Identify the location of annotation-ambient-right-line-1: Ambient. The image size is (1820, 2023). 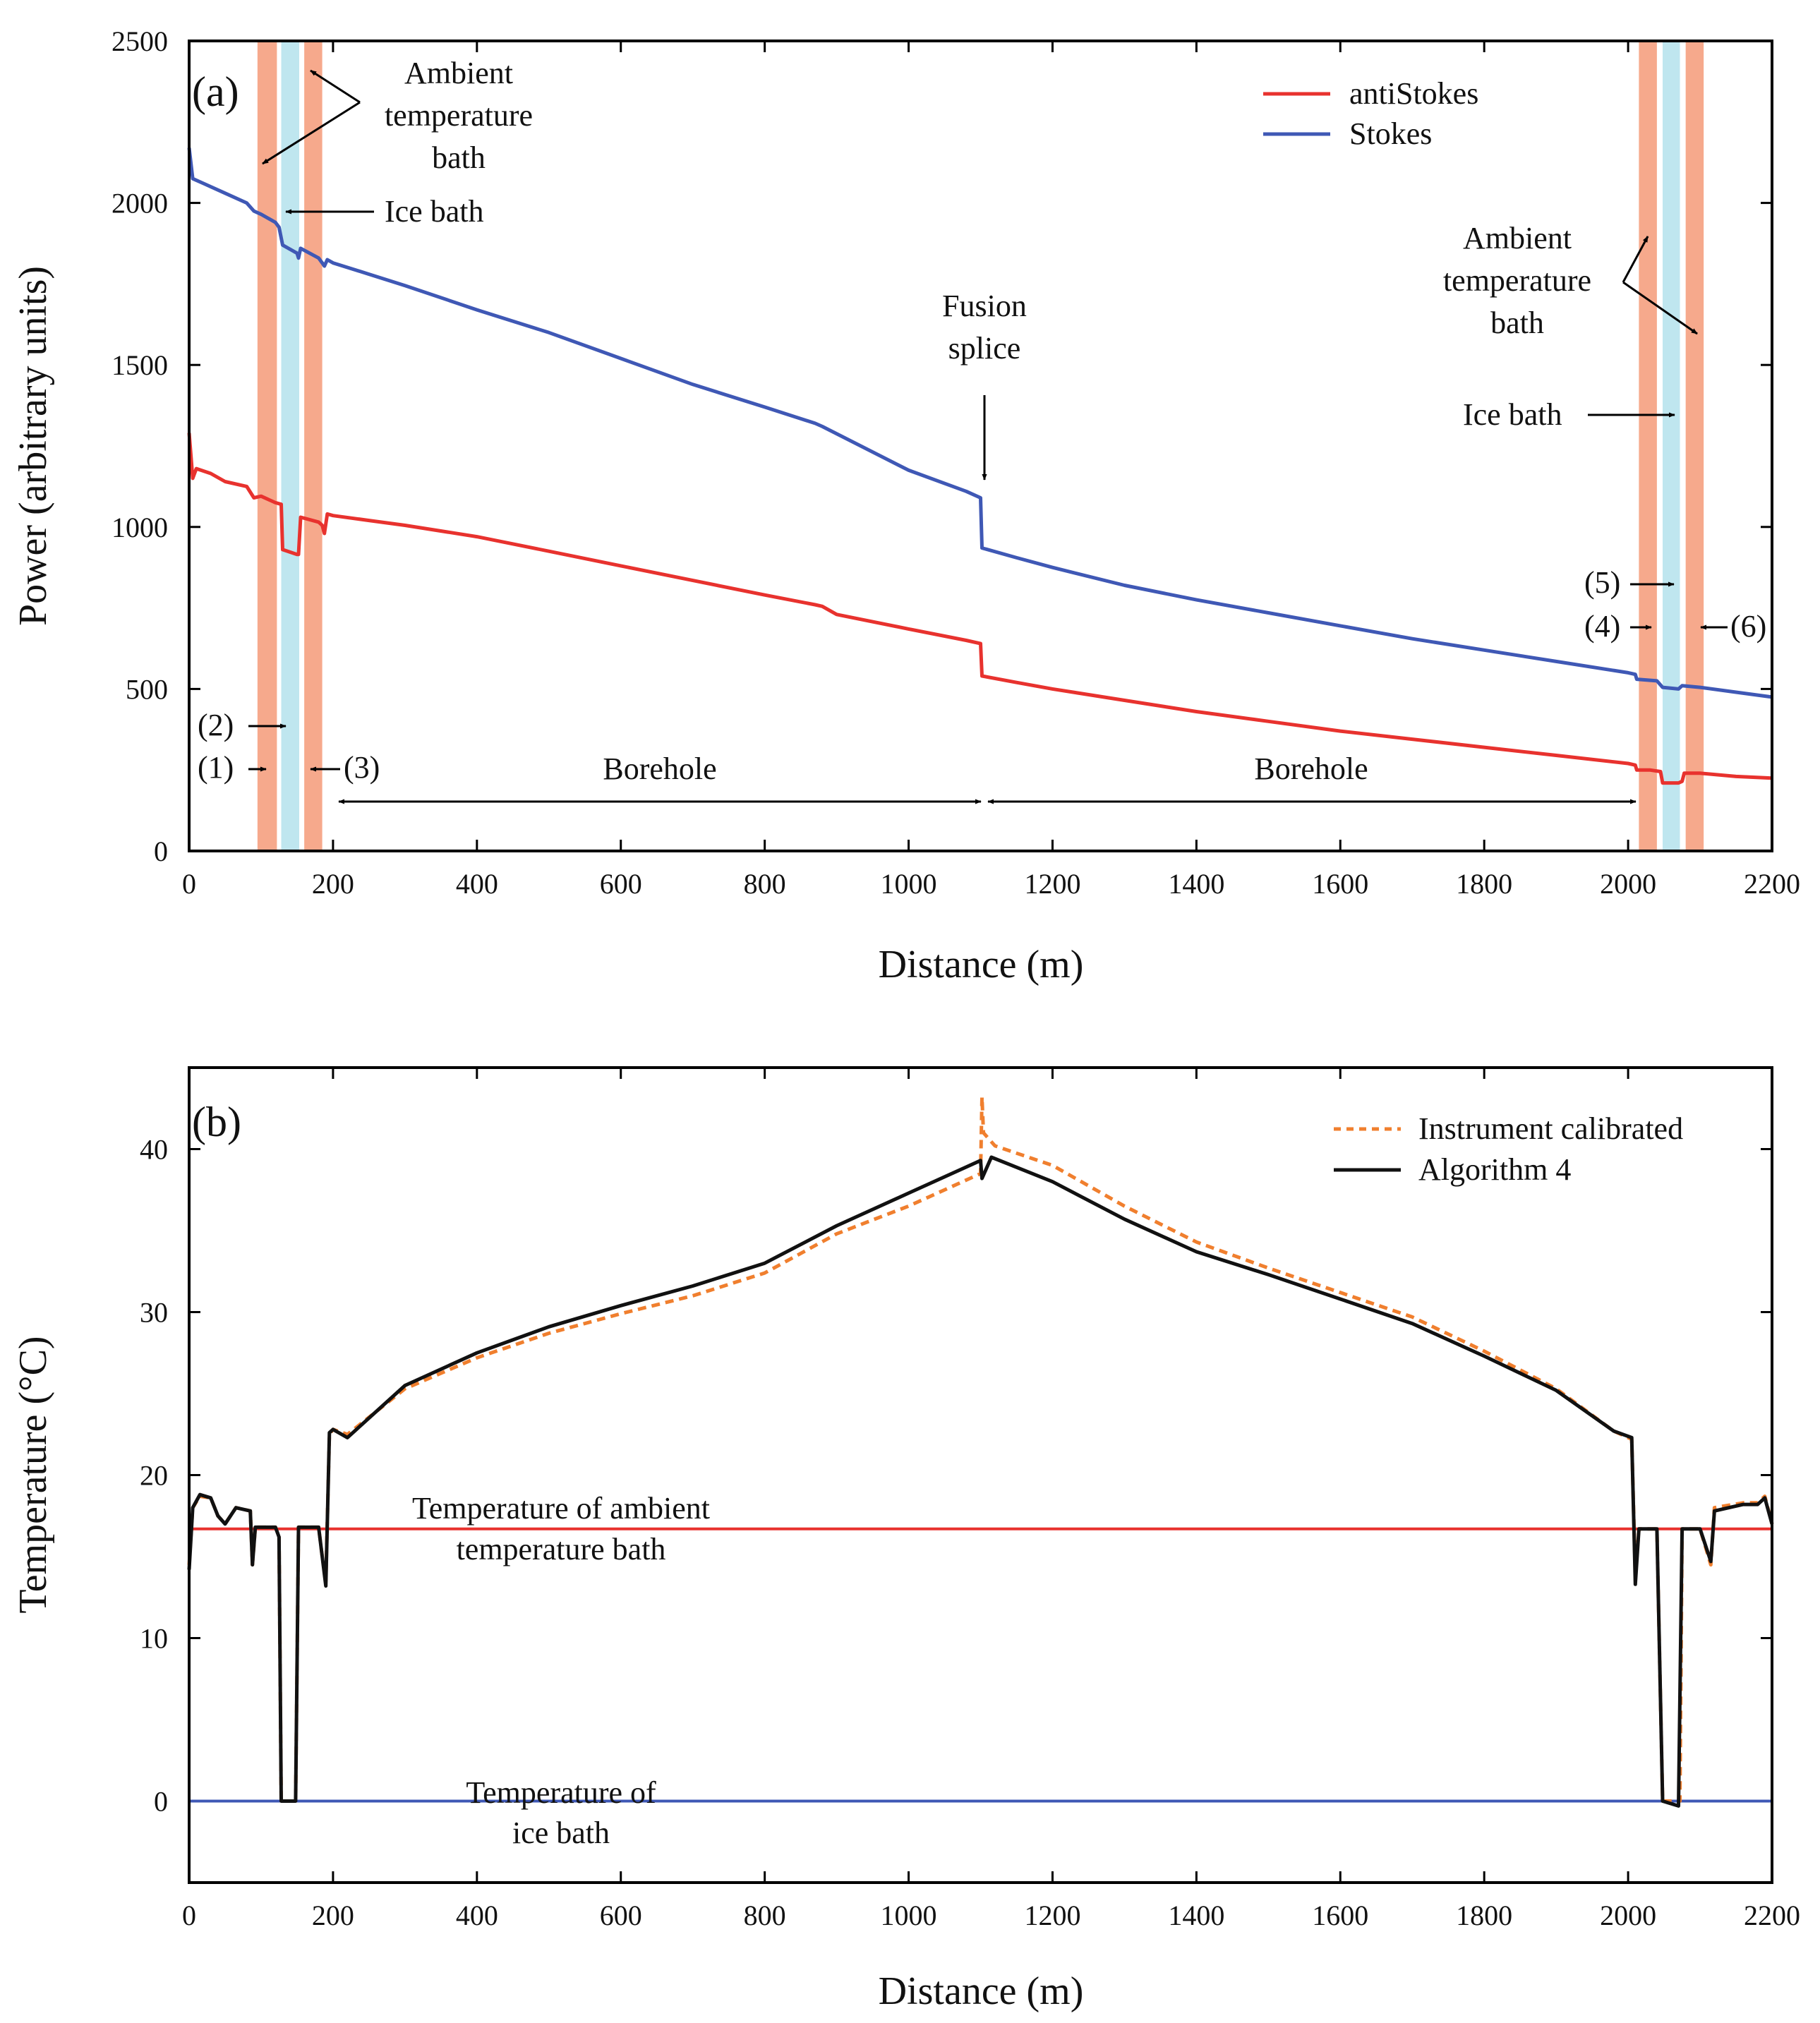
(1517, 238).